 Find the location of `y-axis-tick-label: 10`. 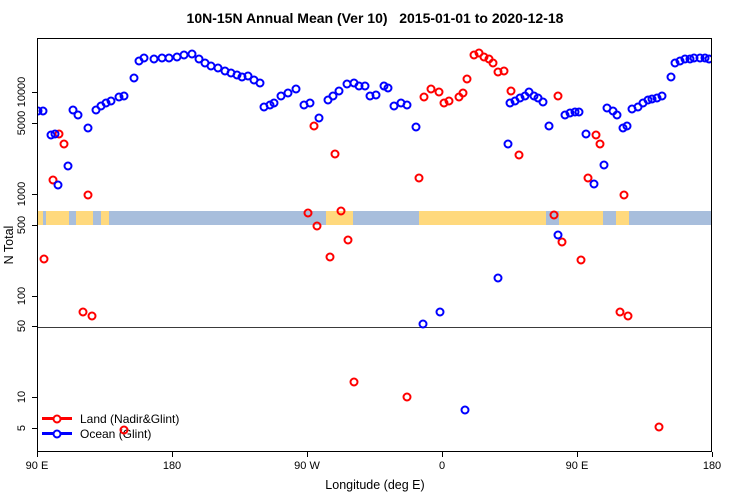

y-axis-tick-label: 10 is located at coordinates (22, 397).